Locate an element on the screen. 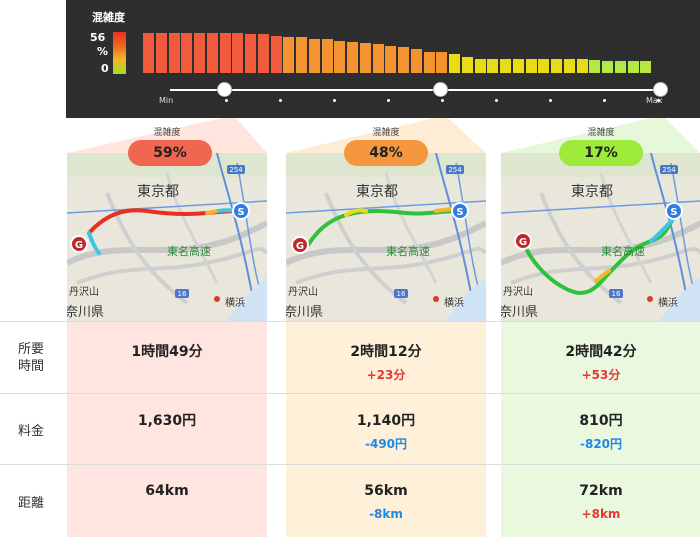 The width and height of the screenshot is (700, 537). route-2-distance-diff: -8km is located at coordinates (386, 514).